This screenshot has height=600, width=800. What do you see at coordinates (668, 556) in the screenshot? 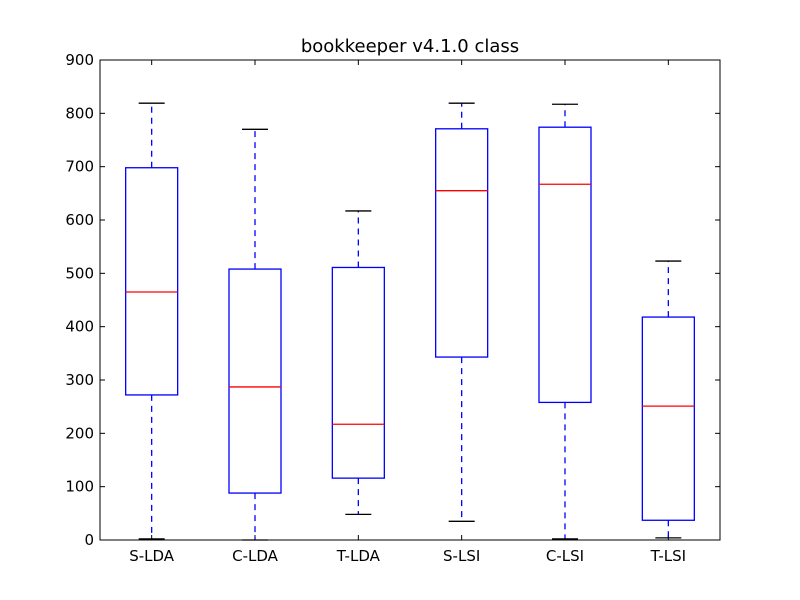
I see `x-tick-label: T-LSI` at bounding box center [668, 556].